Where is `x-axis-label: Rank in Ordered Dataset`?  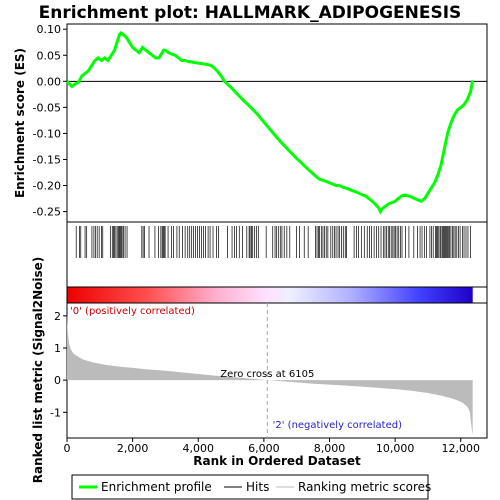 x-axis-label: Rank in Ordered Dataset is located at coordinates (277, 461).